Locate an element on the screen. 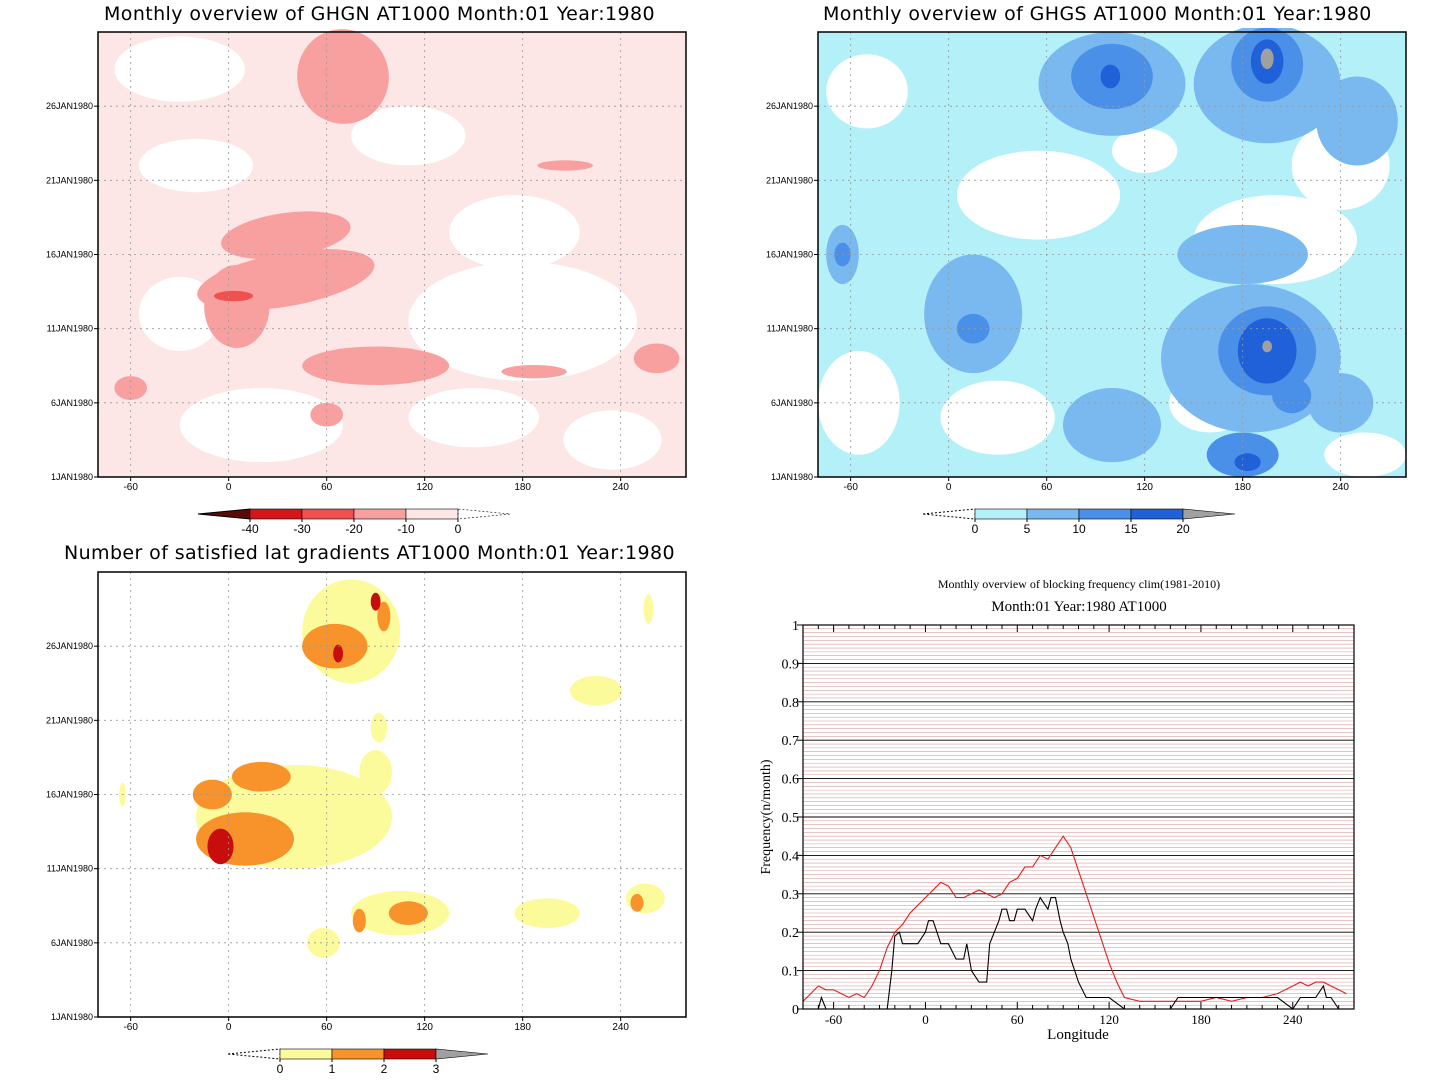 Image resolution: width=1440 pixels, height=1091 pixels. colorbar-right-extension is located at coordinates (484, 514).